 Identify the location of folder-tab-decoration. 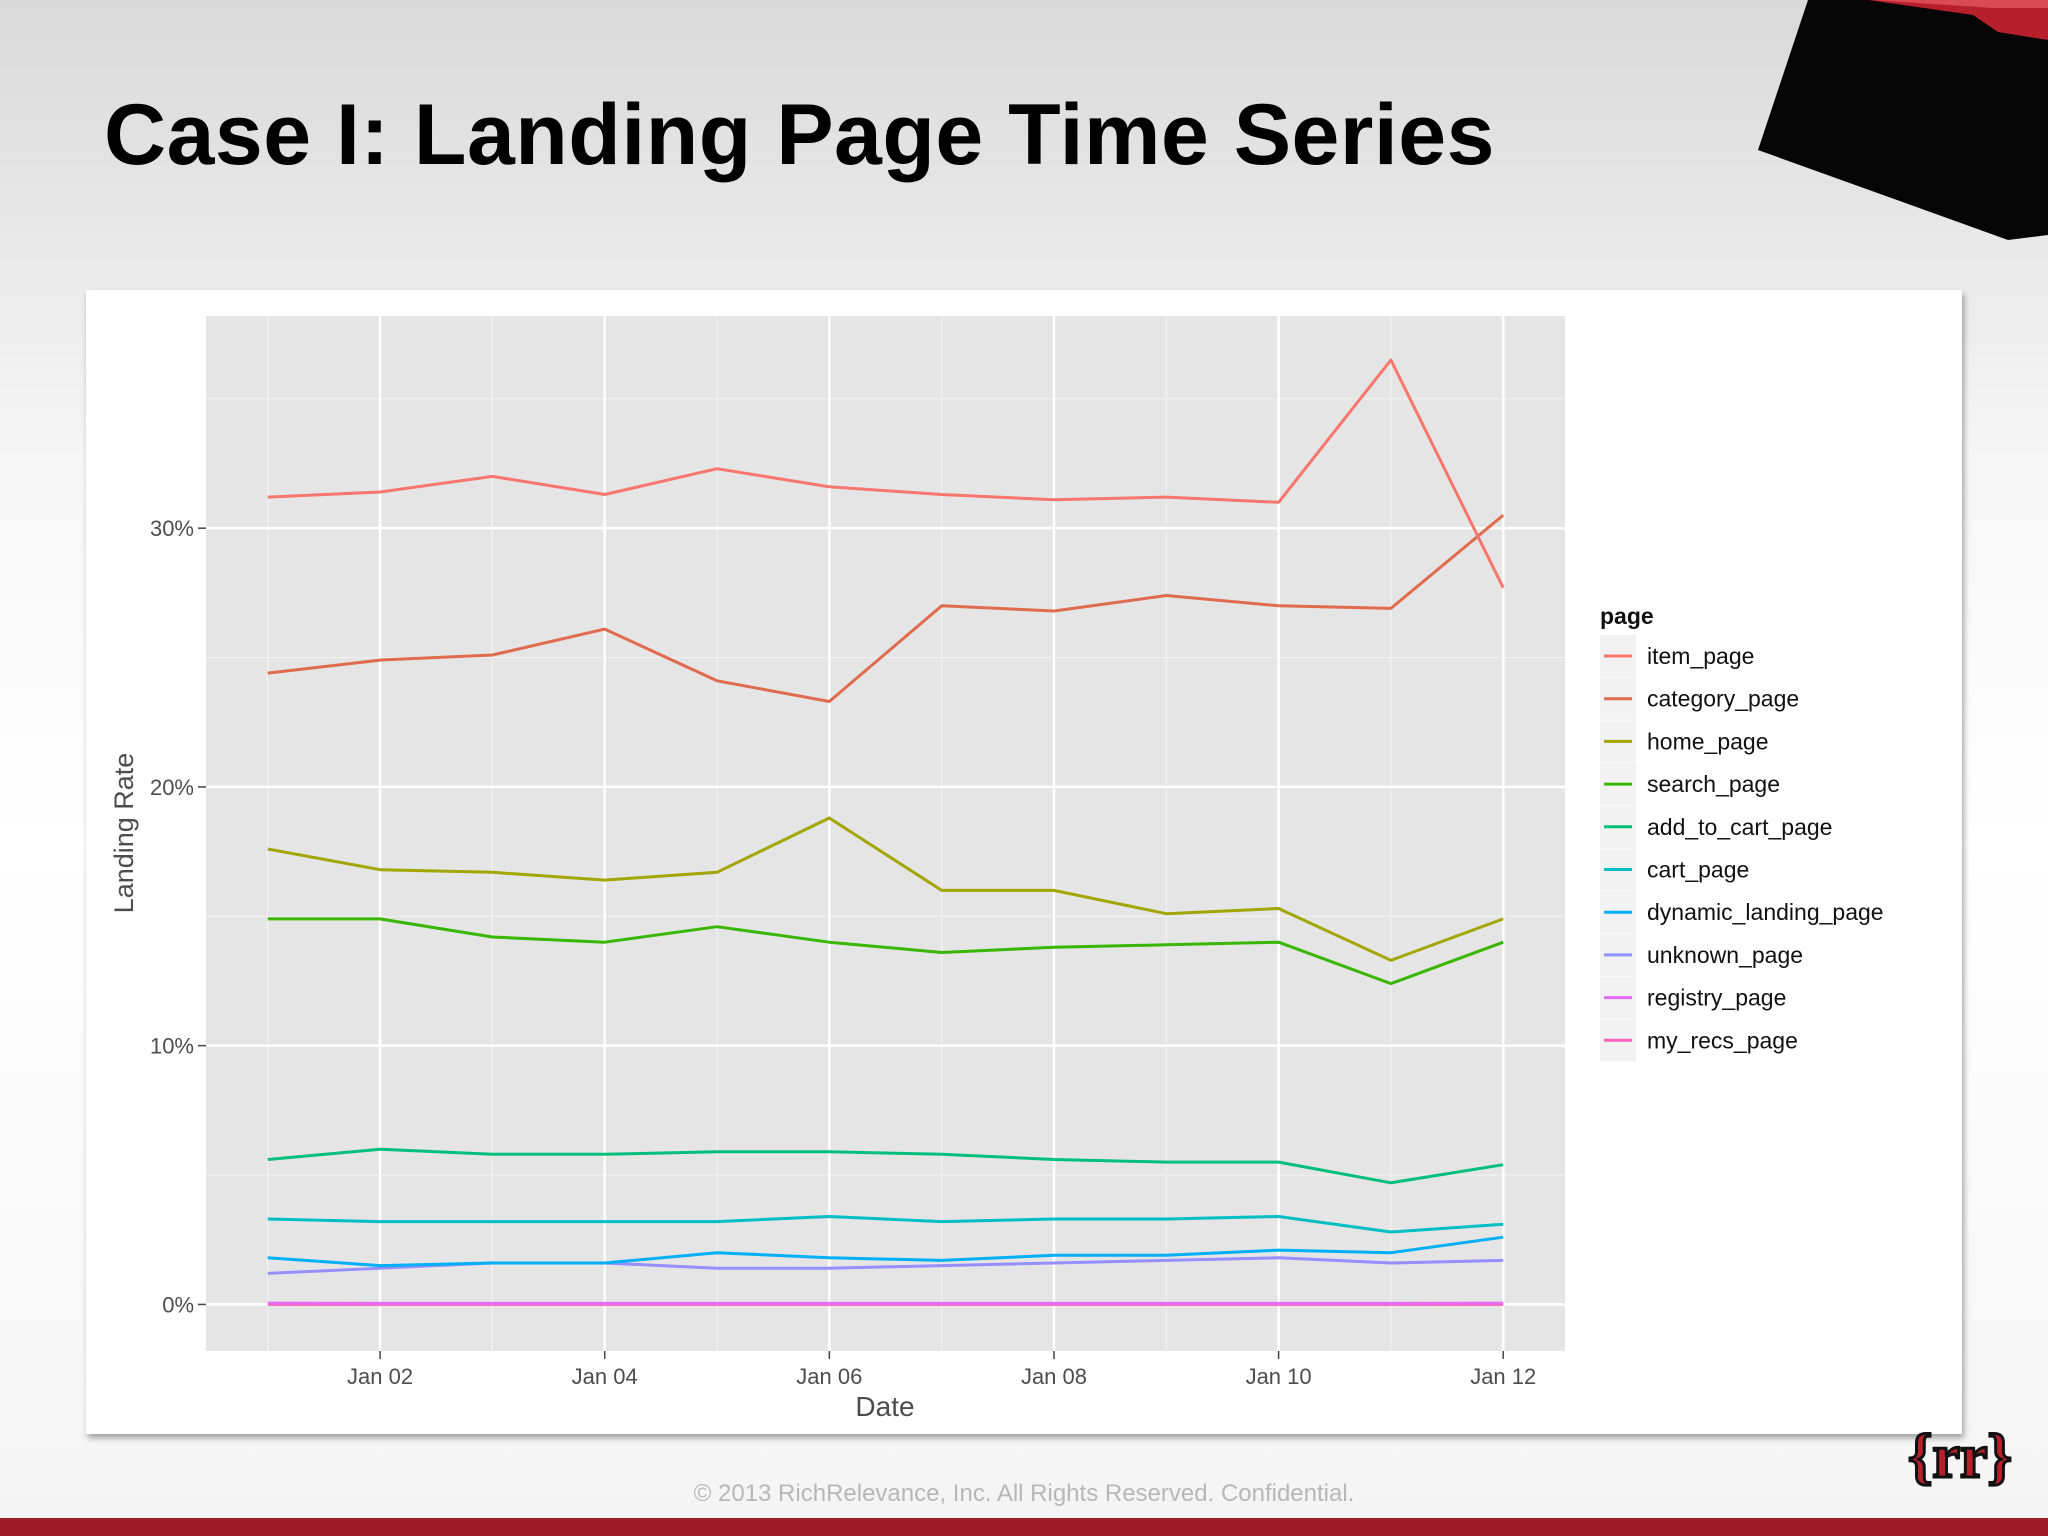
(1903, 120).